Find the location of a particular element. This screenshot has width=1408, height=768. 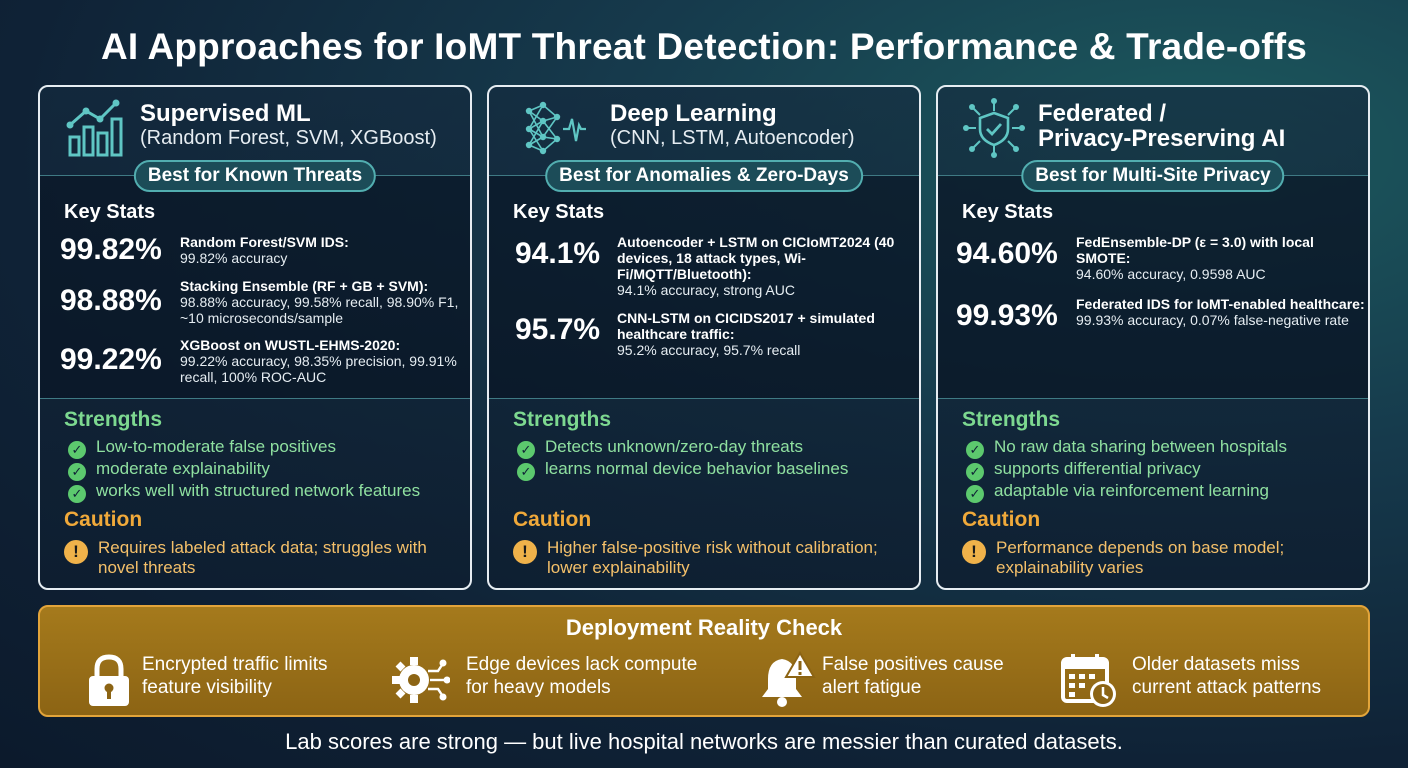

strength-text: Low-to-moderate false positives is located at coordinates (216, 446).